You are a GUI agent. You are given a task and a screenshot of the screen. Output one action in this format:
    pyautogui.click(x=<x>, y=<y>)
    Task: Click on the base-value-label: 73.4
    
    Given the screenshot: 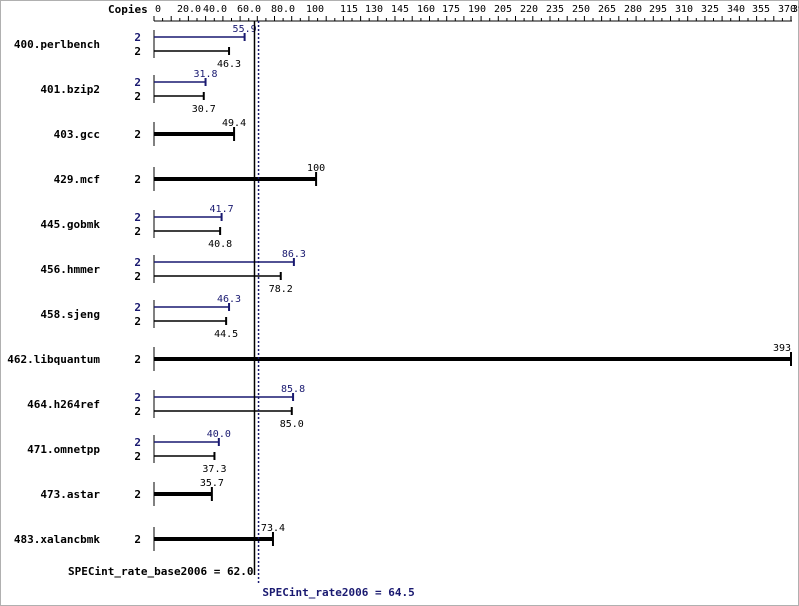 What is the action you would take?
    pyautogui.click(x=273, y=528)
    